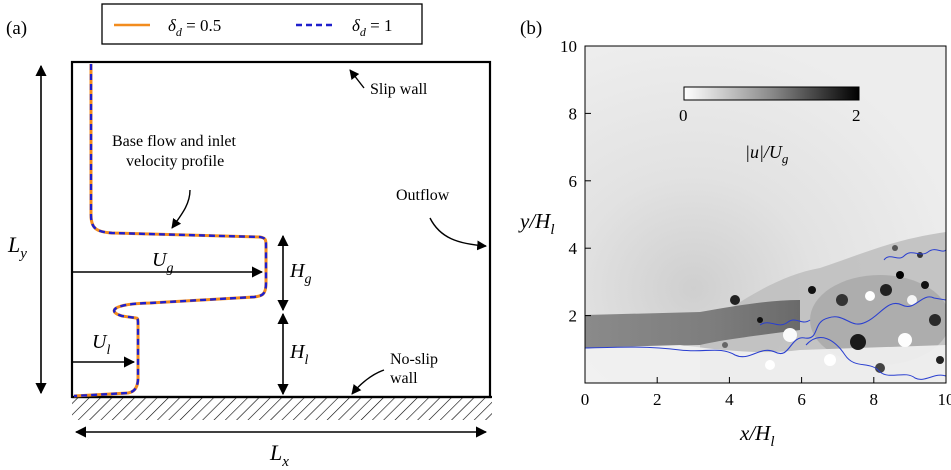 This screenshot has height=470, width=951. I want to click on speckles, so click(833, 309).